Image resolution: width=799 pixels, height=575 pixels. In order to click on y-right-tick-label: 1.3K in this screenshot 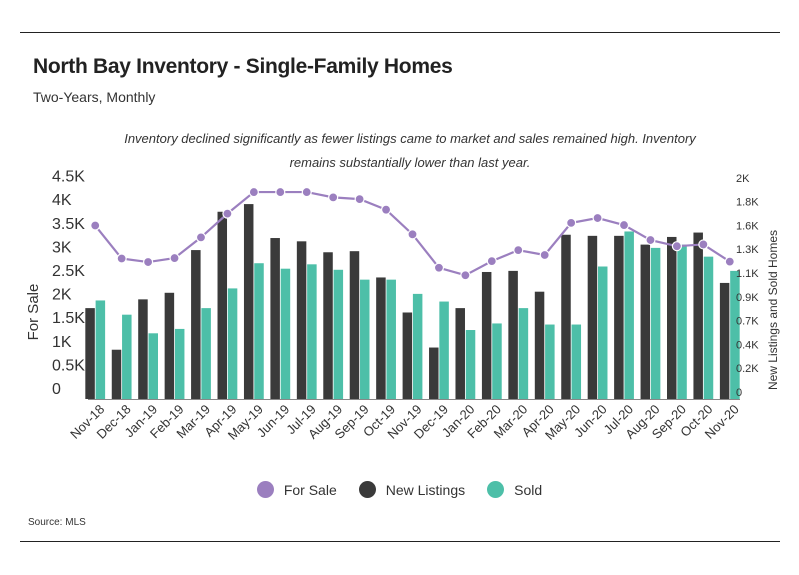, I will do `click(747, 250)`.